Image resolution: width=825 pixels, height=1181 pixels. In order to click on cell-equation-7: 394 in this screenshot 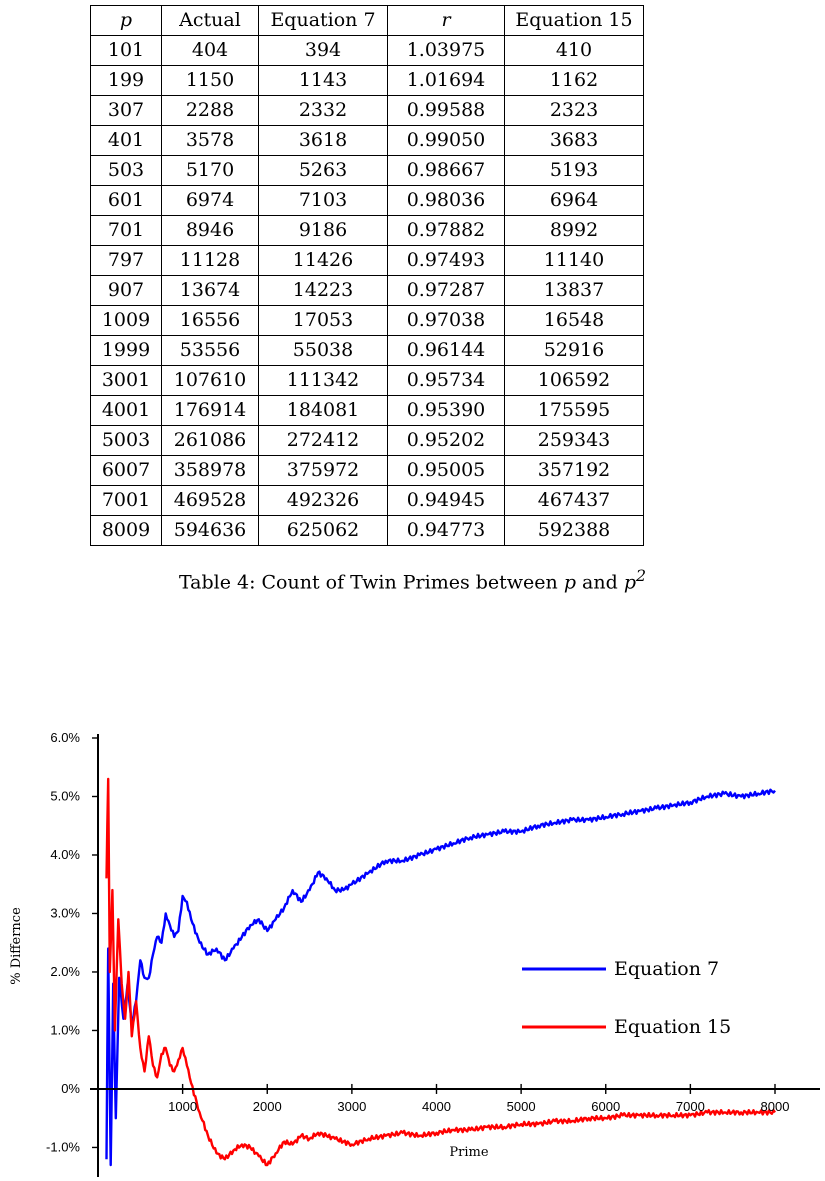, I will do `click(323, 50)`.